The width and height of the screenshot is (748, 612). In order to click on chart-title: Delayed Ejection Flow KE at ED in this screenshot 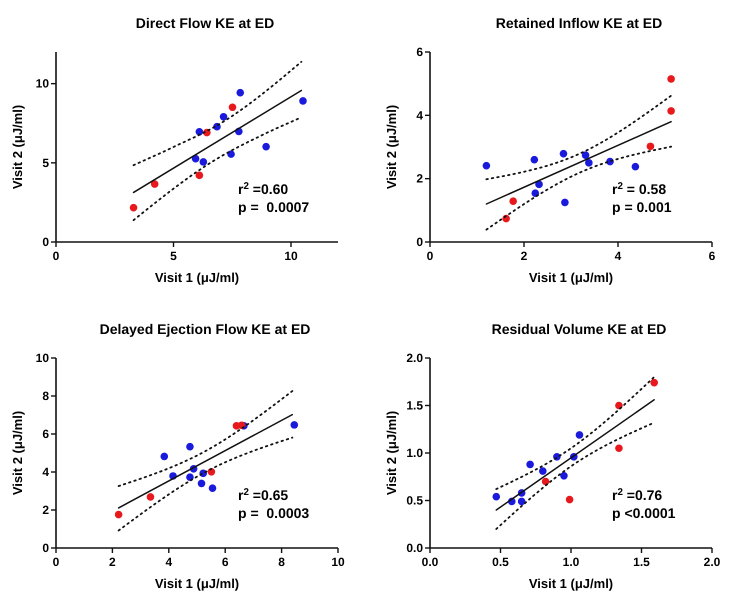, I will do `click(205, 329)`.